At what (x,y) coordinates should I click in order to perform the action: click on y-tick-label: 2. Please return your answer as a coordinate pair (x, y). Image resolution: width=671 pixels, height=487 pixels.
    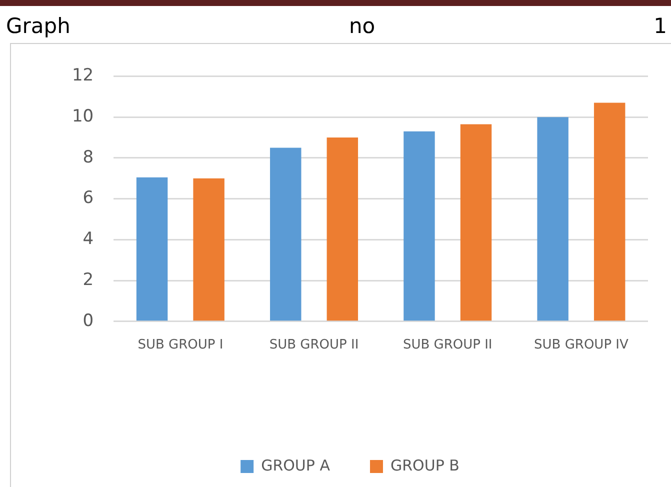
    Looking at the image, I should click on (88, 280).